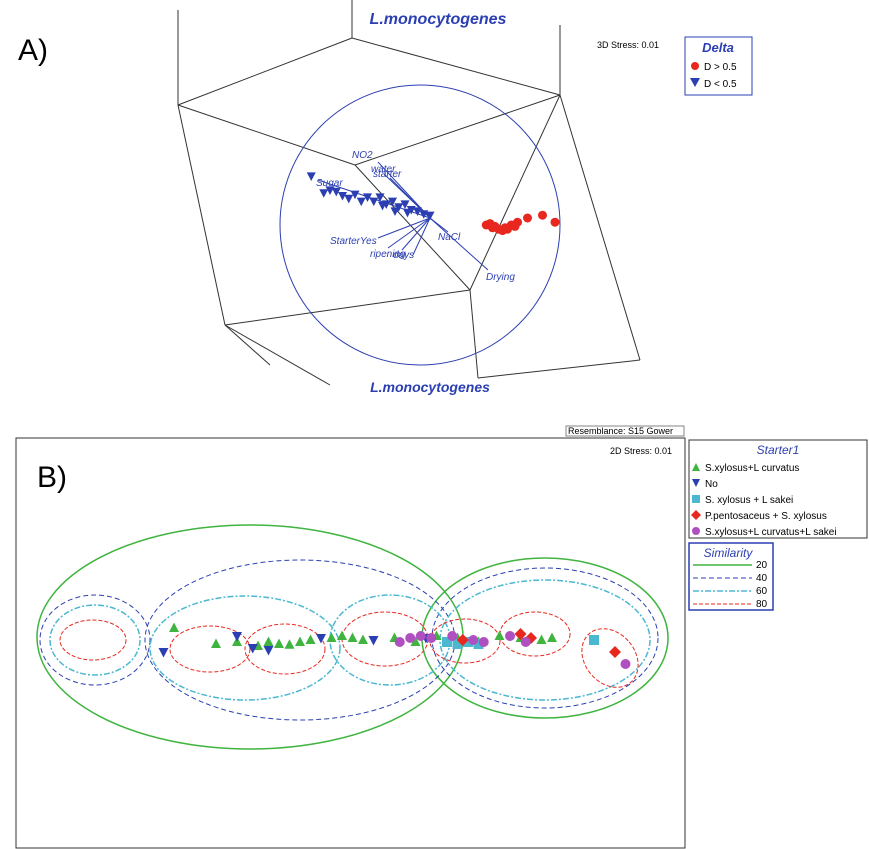  I want to click on legend-delta-label-2: D < 0.5, so click(720, 84).